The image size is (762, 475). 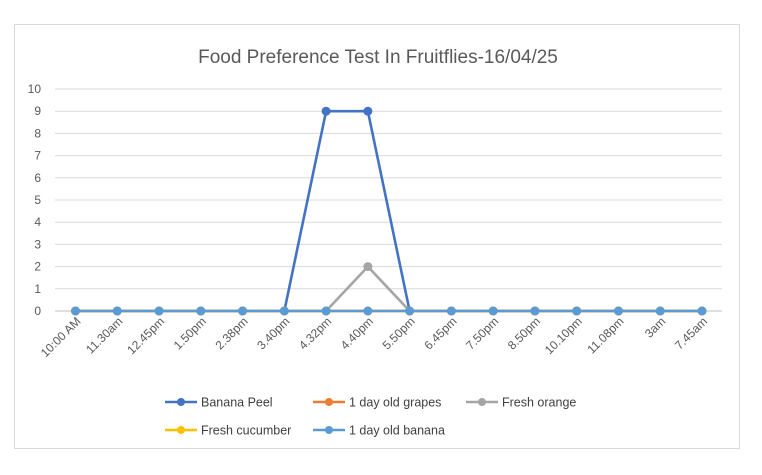 I want to click on x-tick-label: 11.30am, so click(x=104, y=335).